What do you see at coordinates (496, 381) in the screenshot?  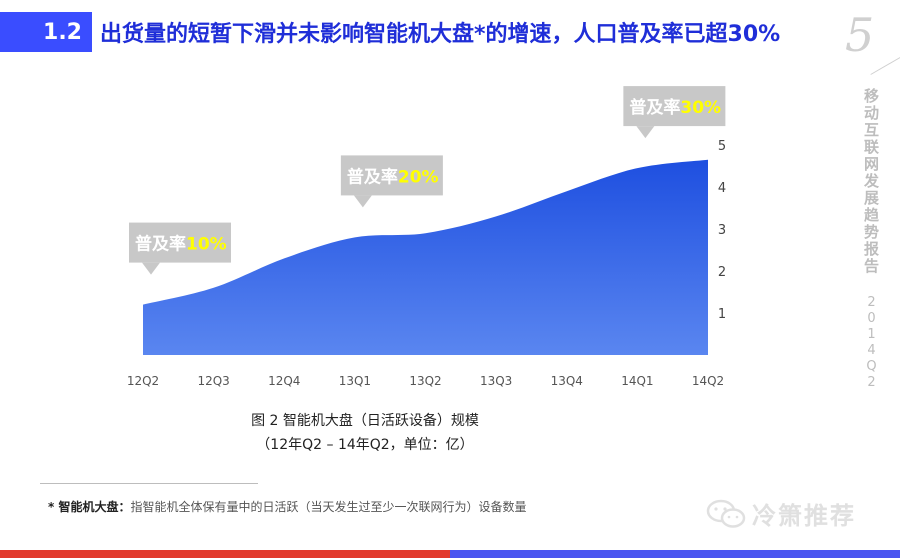 I see `x-tick-label: 13Q3` at bounding box center [496, 381].